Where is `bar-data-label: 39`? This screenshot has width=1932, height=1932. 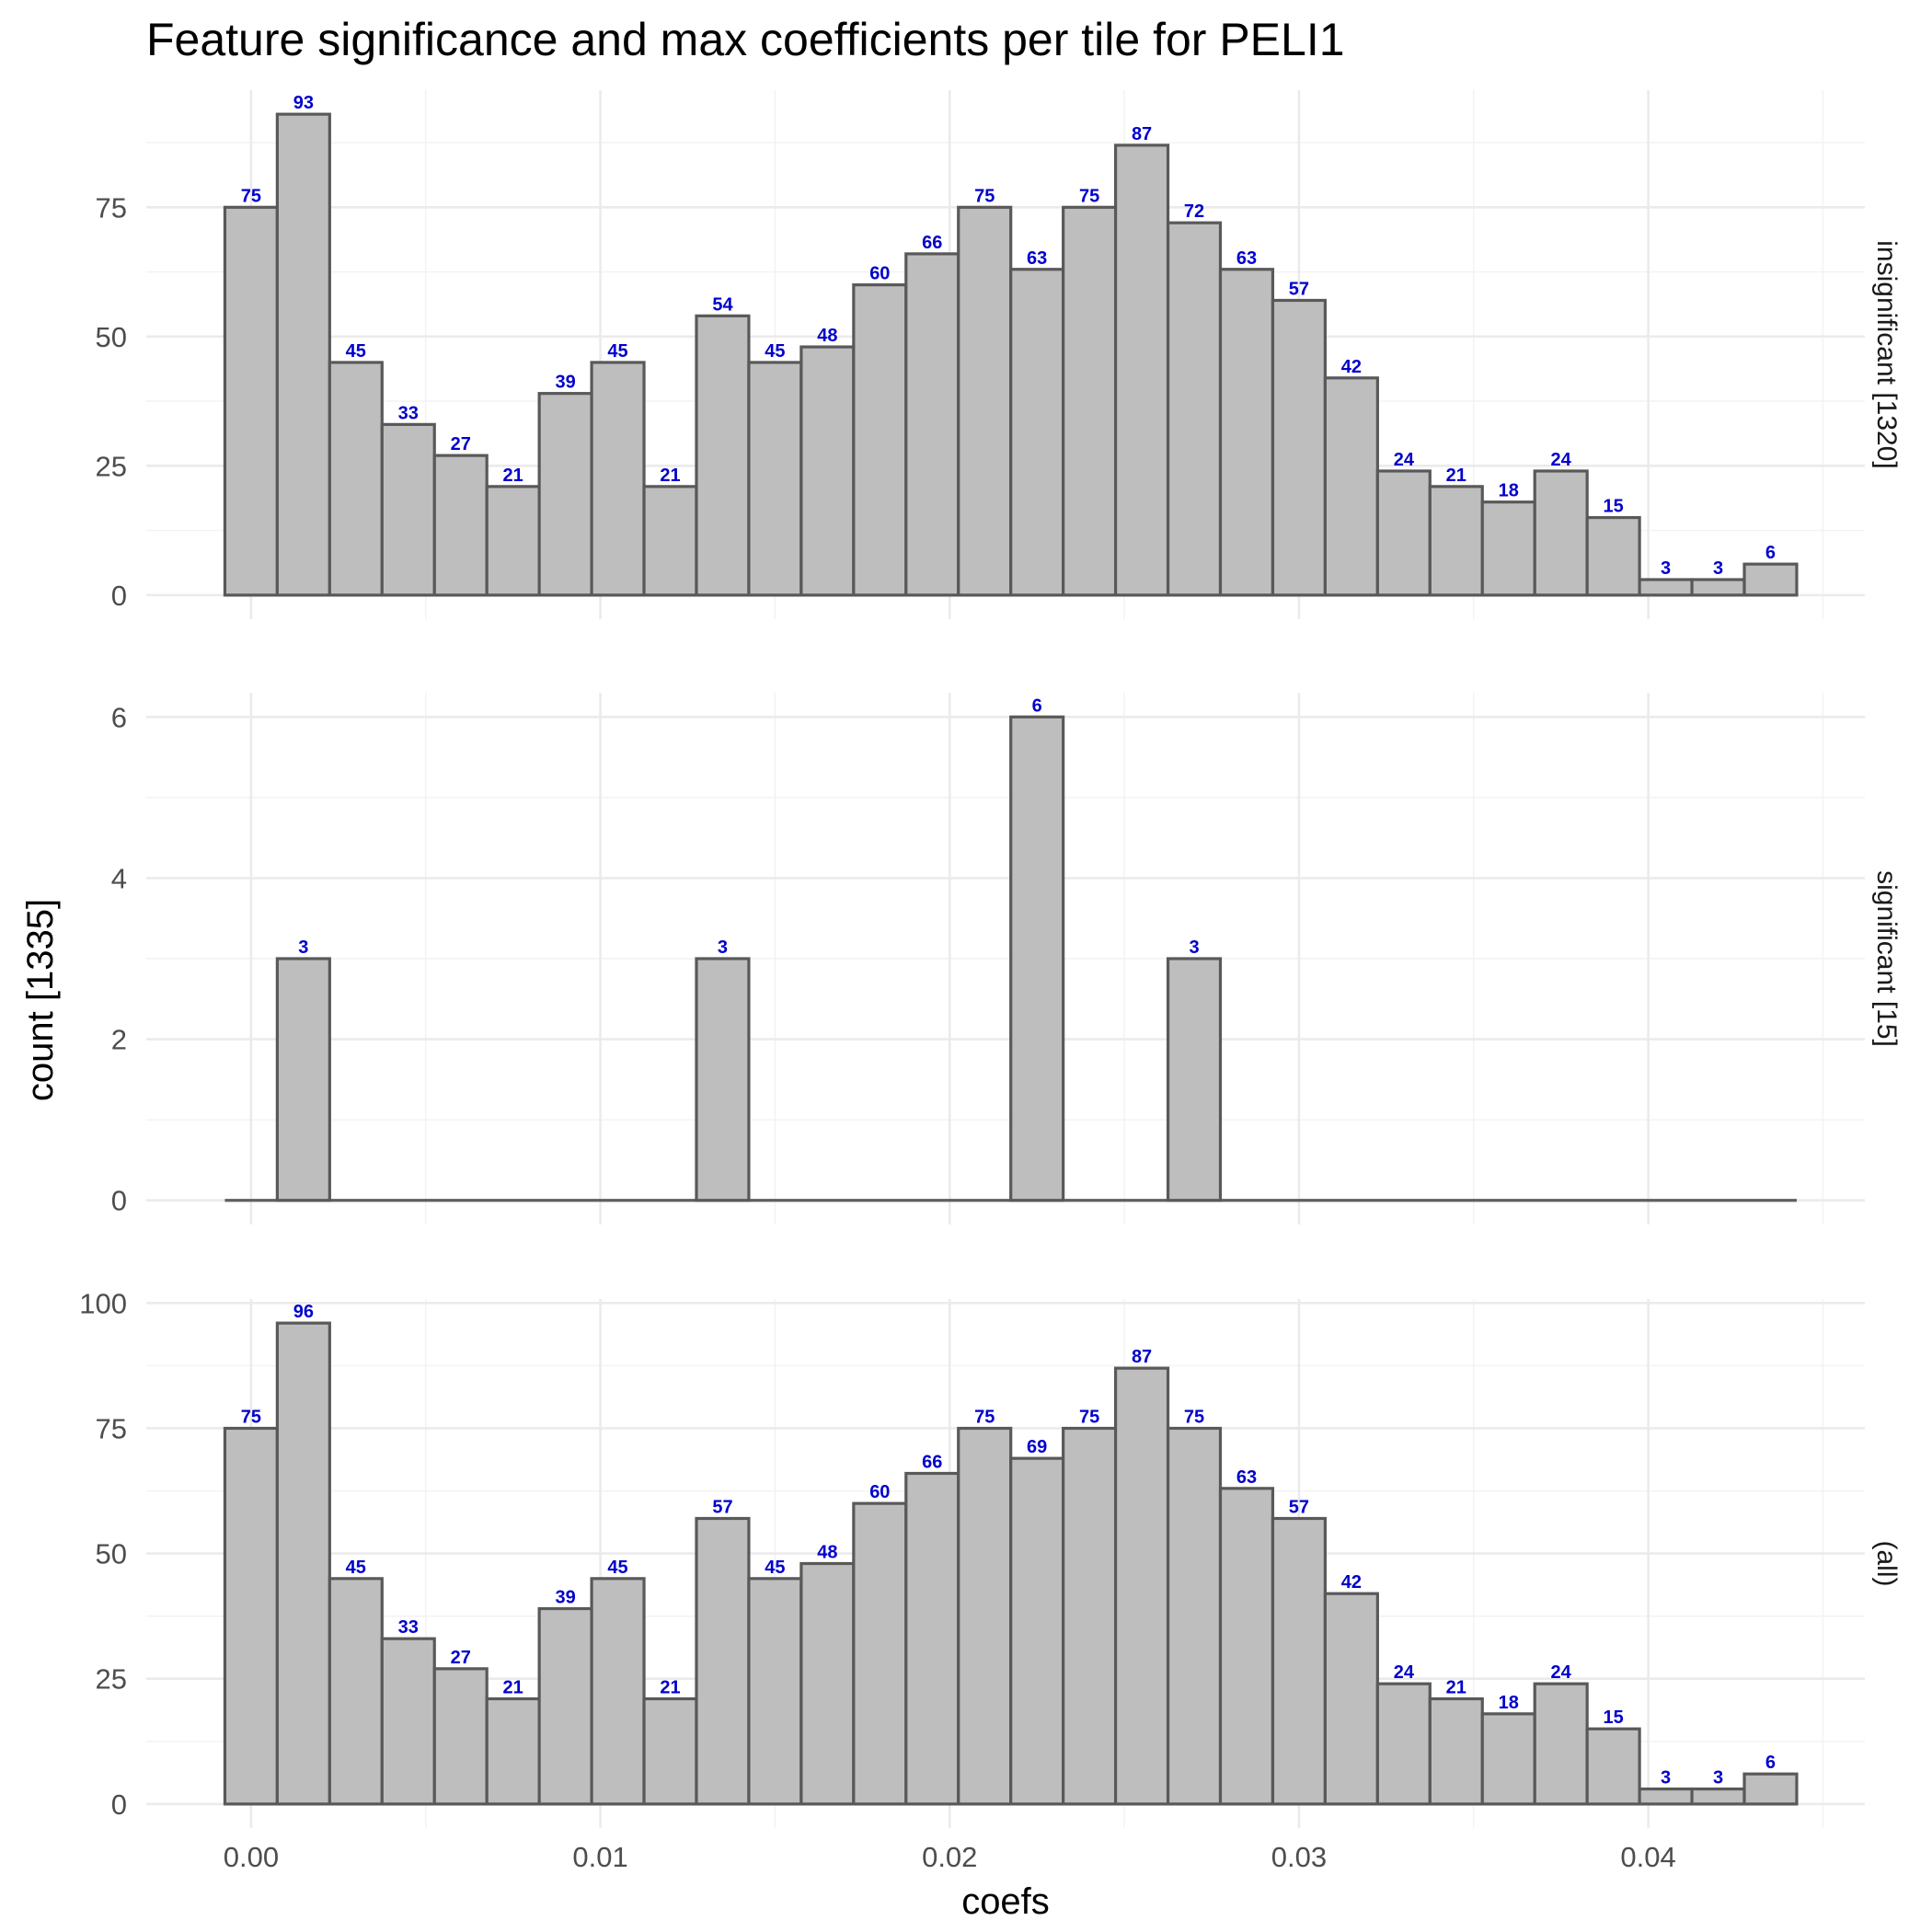
bar-data-label: 39 is located at coordinates (565, 1598).